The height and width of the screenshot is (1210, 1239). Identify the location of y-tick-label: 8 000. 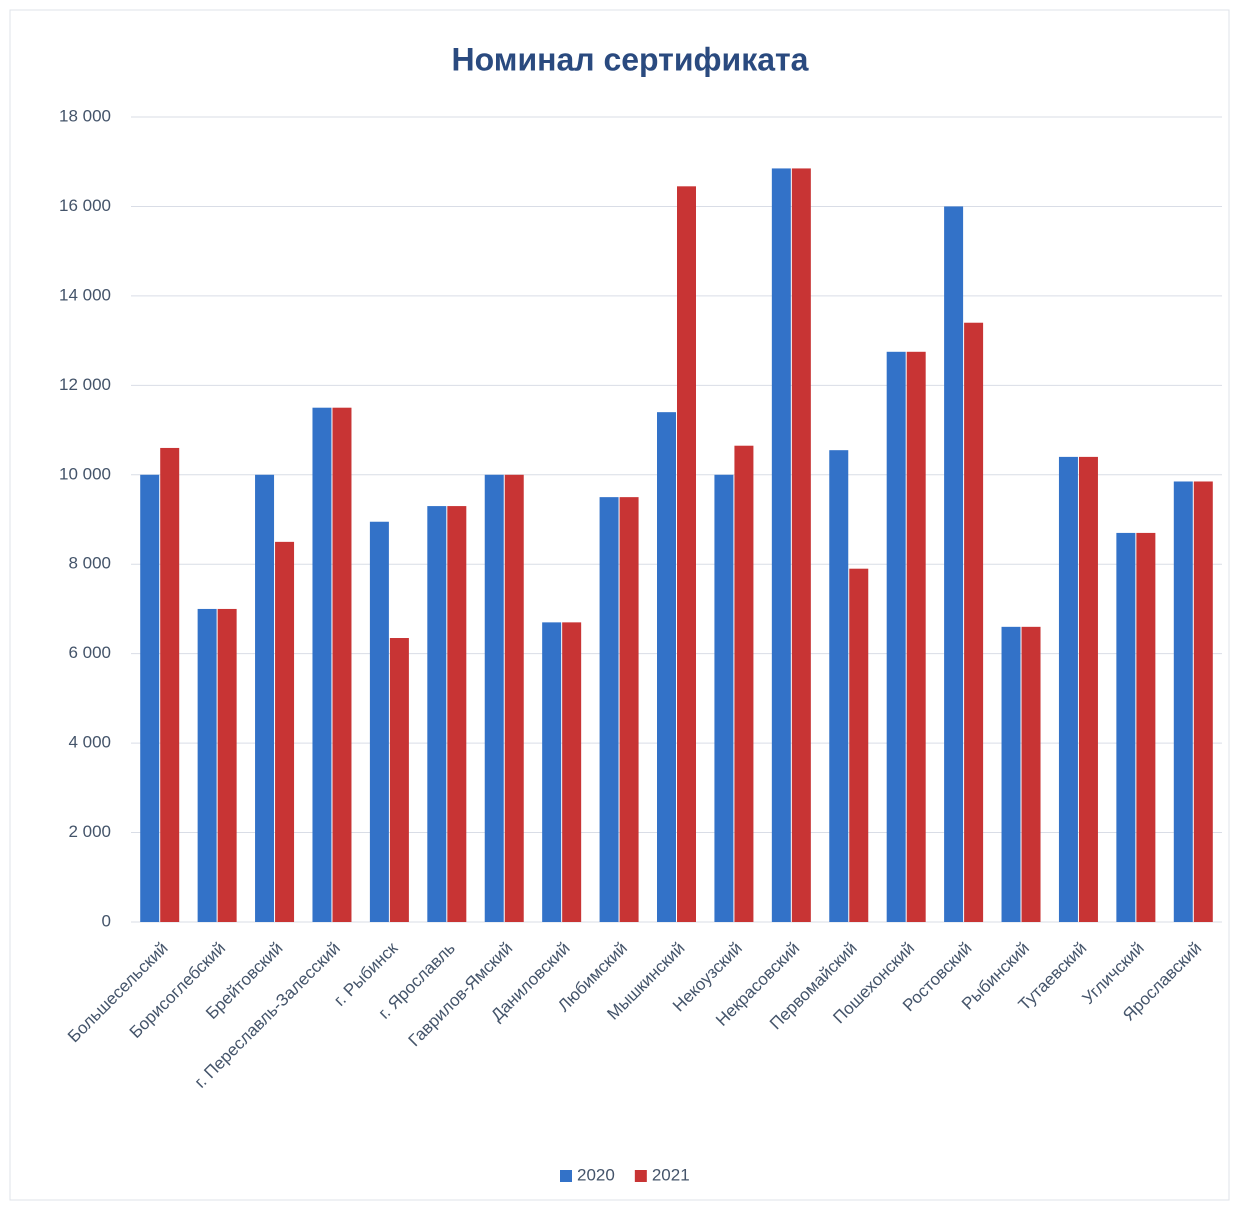
(89, 563).